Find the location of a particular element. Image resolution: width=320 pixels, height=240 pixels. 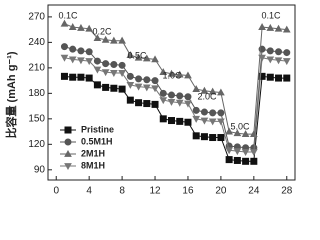

x-tick-label: 4 is located at coordinates (89, 191).